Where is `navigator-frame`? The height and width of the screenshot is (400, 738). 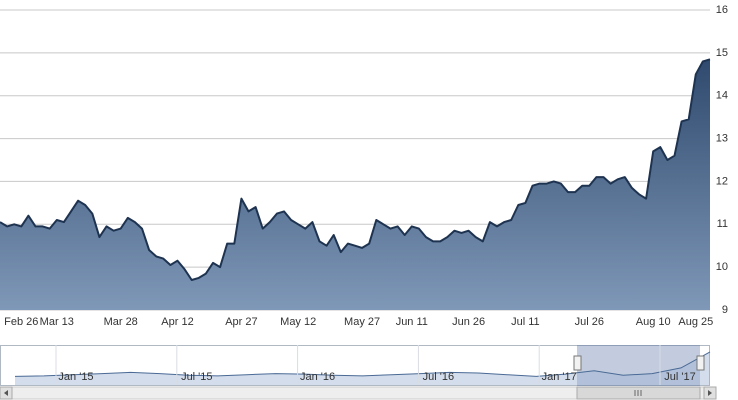
navigator-frame is located at coordinates (355, 365).